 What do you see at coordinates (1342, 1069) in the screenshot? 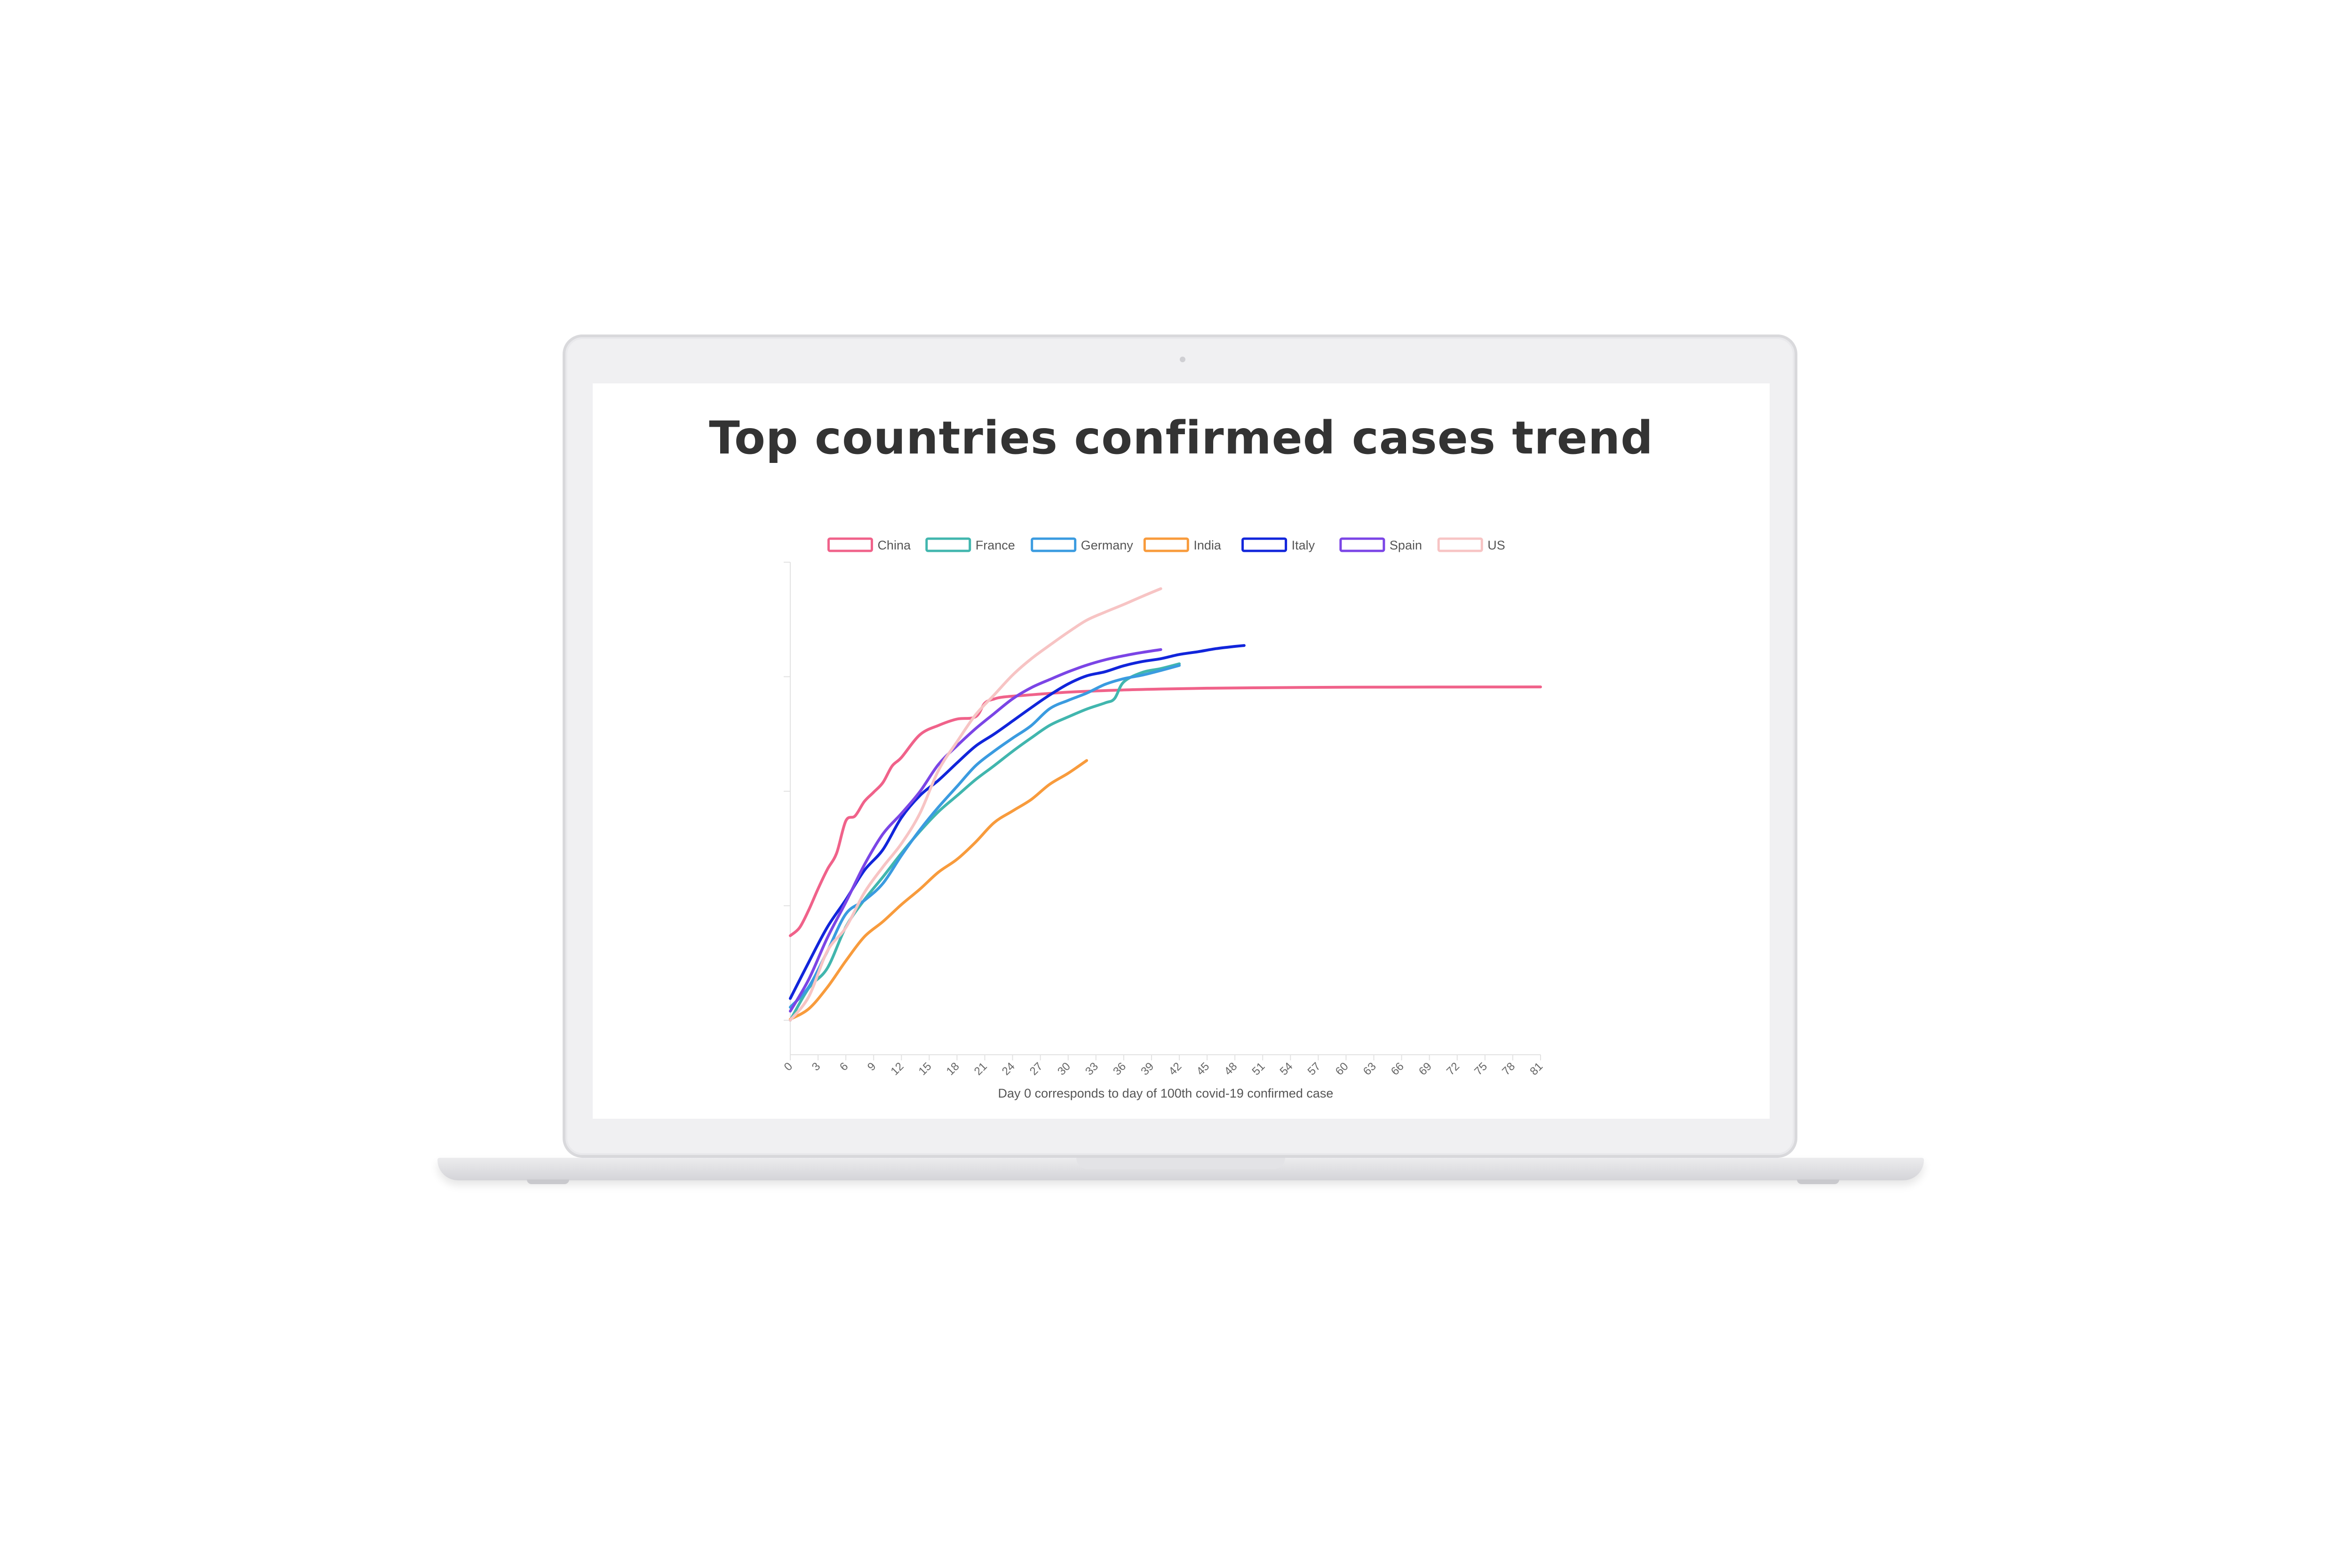
I see `x-tick-label: 60` at bounding box center [1342, 1069].